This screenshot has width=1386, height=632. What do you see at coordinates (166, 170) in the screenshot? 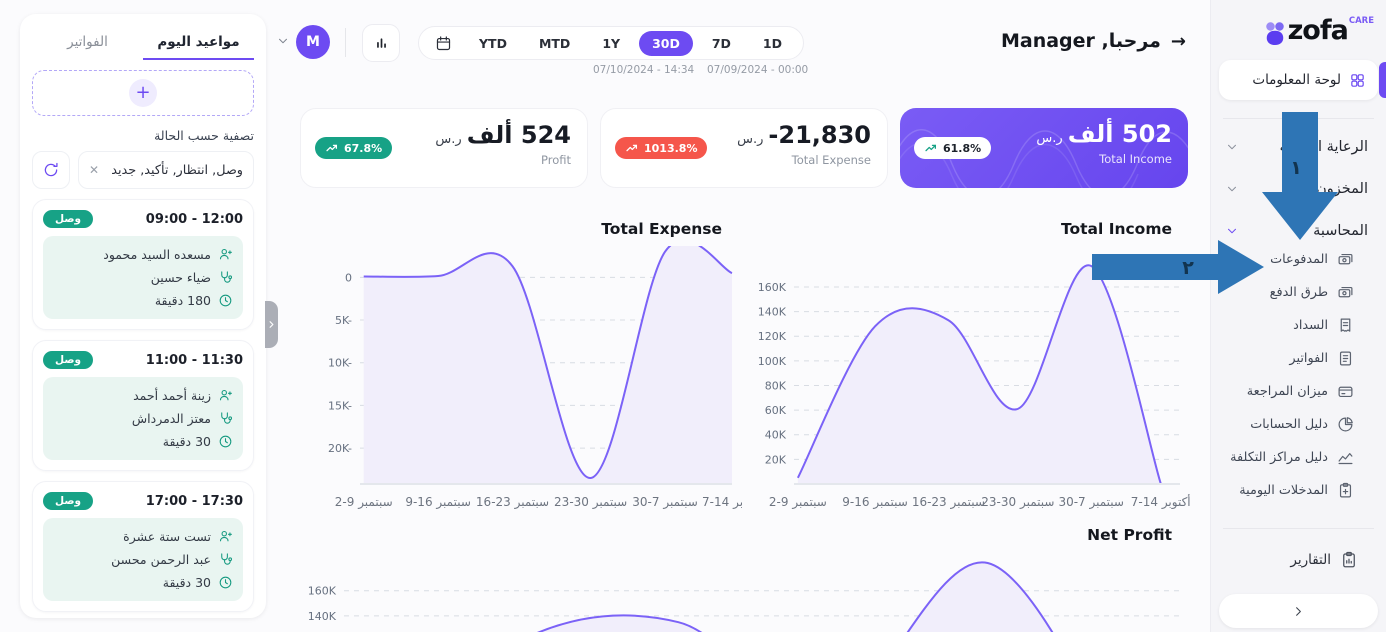
I see `status-filter-input: وصل, انتظار, تأكيد, جديد ✕` at bounding box center [166, 170].